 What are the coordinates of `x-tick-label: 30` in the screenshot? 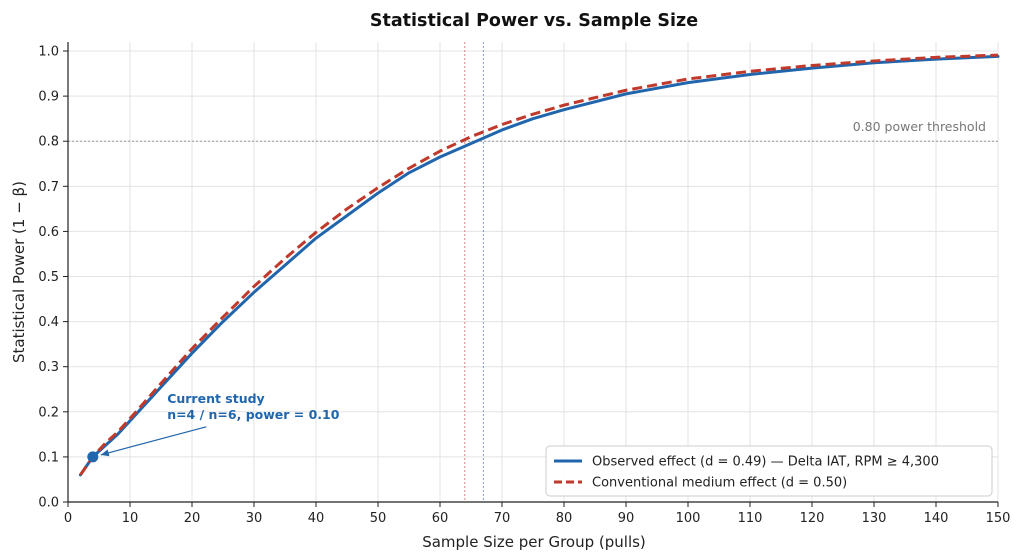 It's located at (254, 518).